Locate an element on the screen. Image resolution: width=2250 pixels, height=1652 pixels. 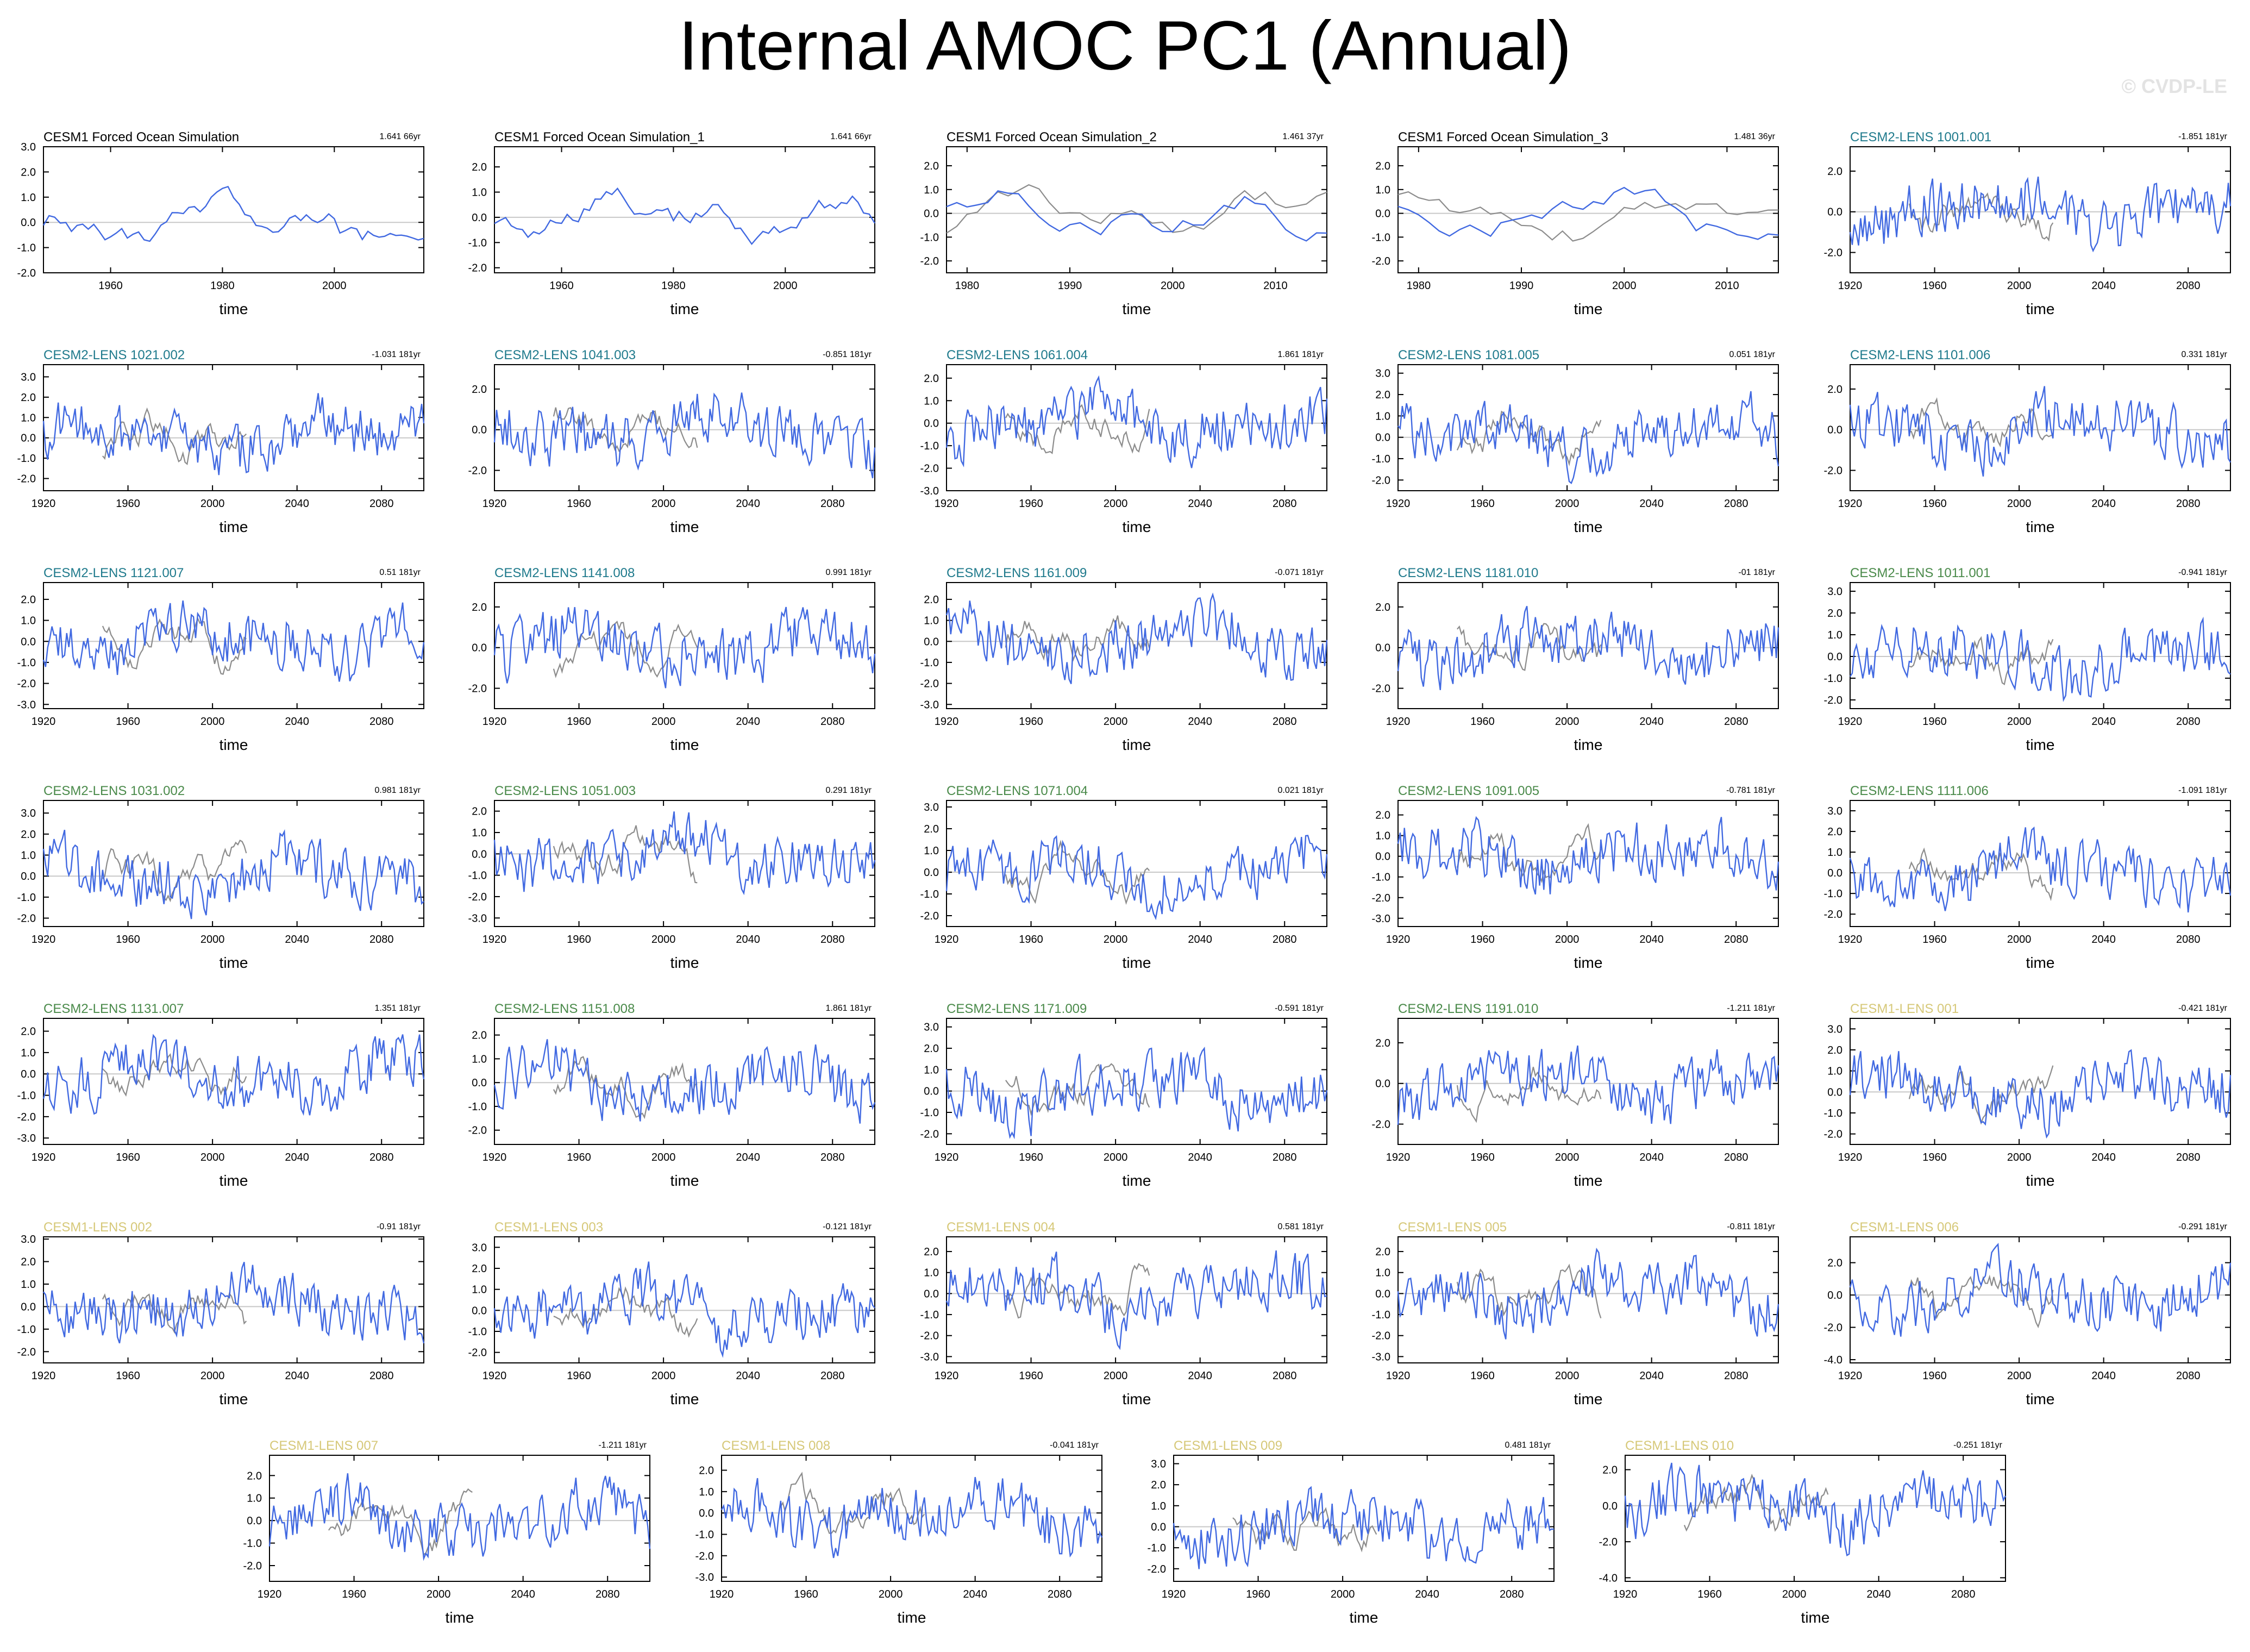
trend-label: 1.861 181yr is located at coordinates (849, 1008).